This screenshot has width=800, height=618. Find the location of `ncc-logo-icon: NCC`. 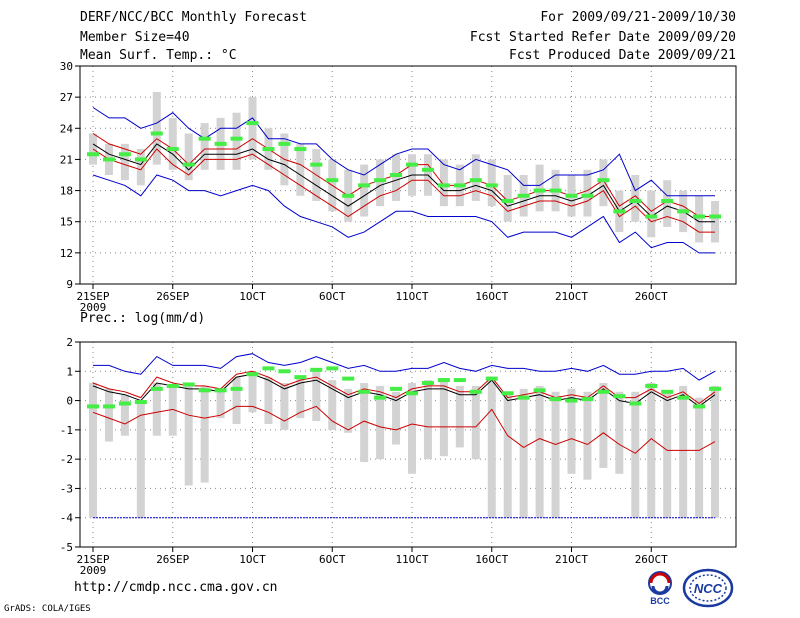

ncc-logo-icon: NCC is located at coordinates (708, 588).